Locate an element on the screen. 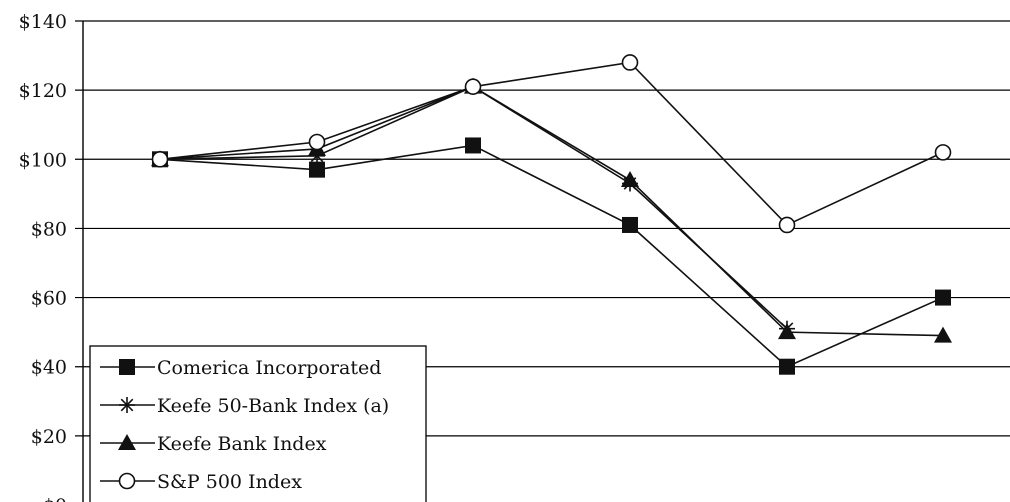 Image resolution: width=1010 pixels, height=502 pixels. y-tick-label: $20 is located at coordinates (49, 437).